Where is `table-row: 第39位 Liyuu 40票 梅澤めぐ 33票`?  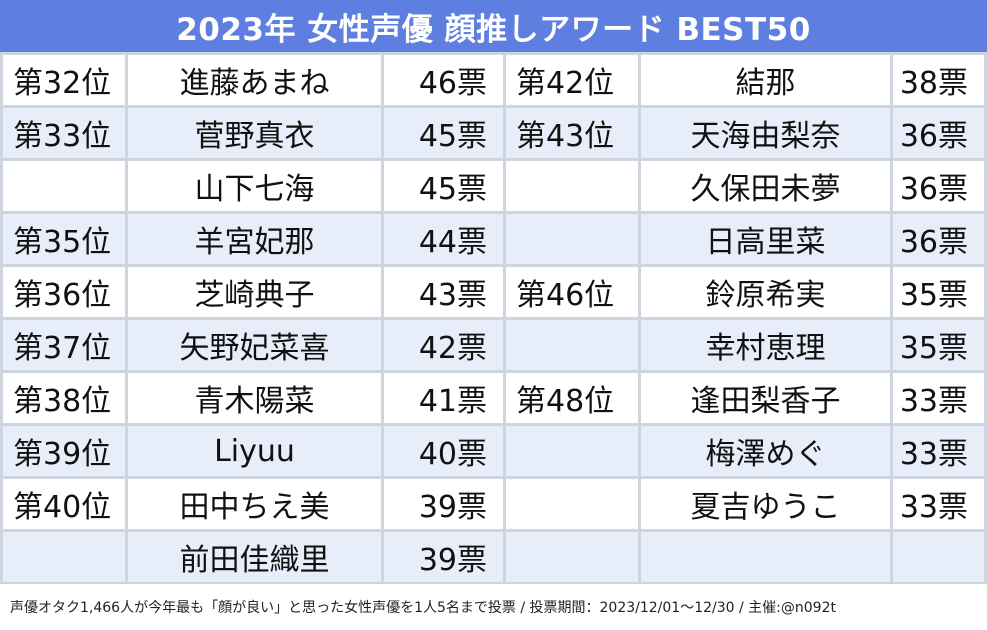 table-row: 第39位 Liyuu 40票 梅澤めぐ 33票 is located at coordinates (493, 451).